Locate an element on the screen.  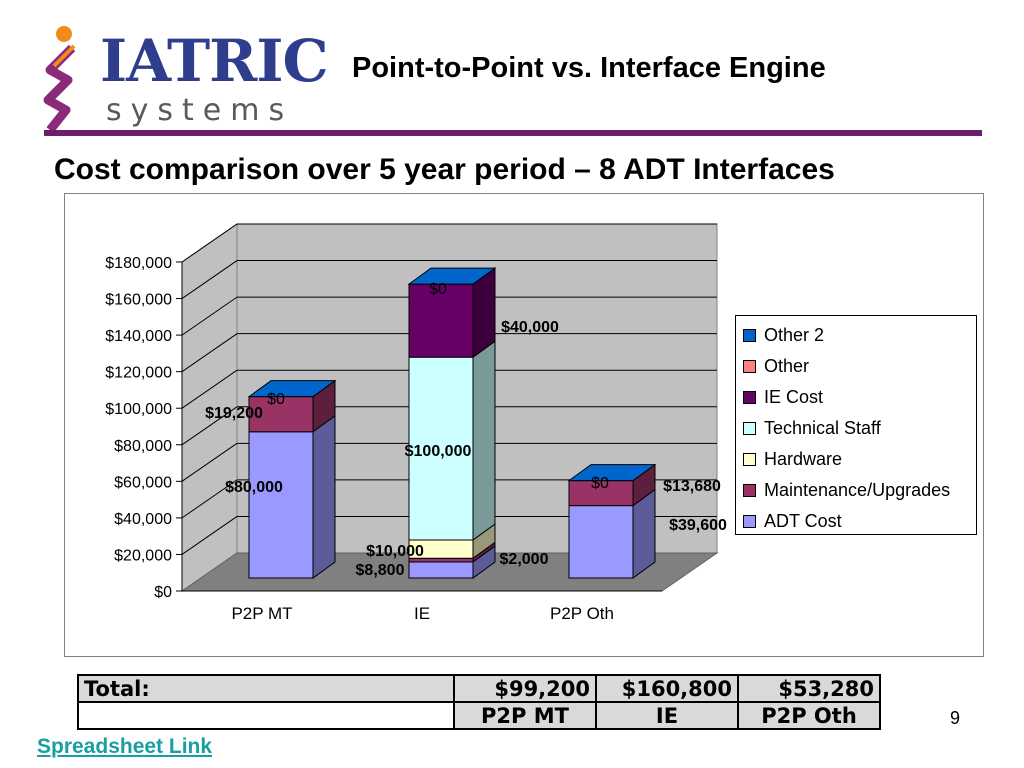
legend-label: ADT Cost is located at coordinates (803, 520).